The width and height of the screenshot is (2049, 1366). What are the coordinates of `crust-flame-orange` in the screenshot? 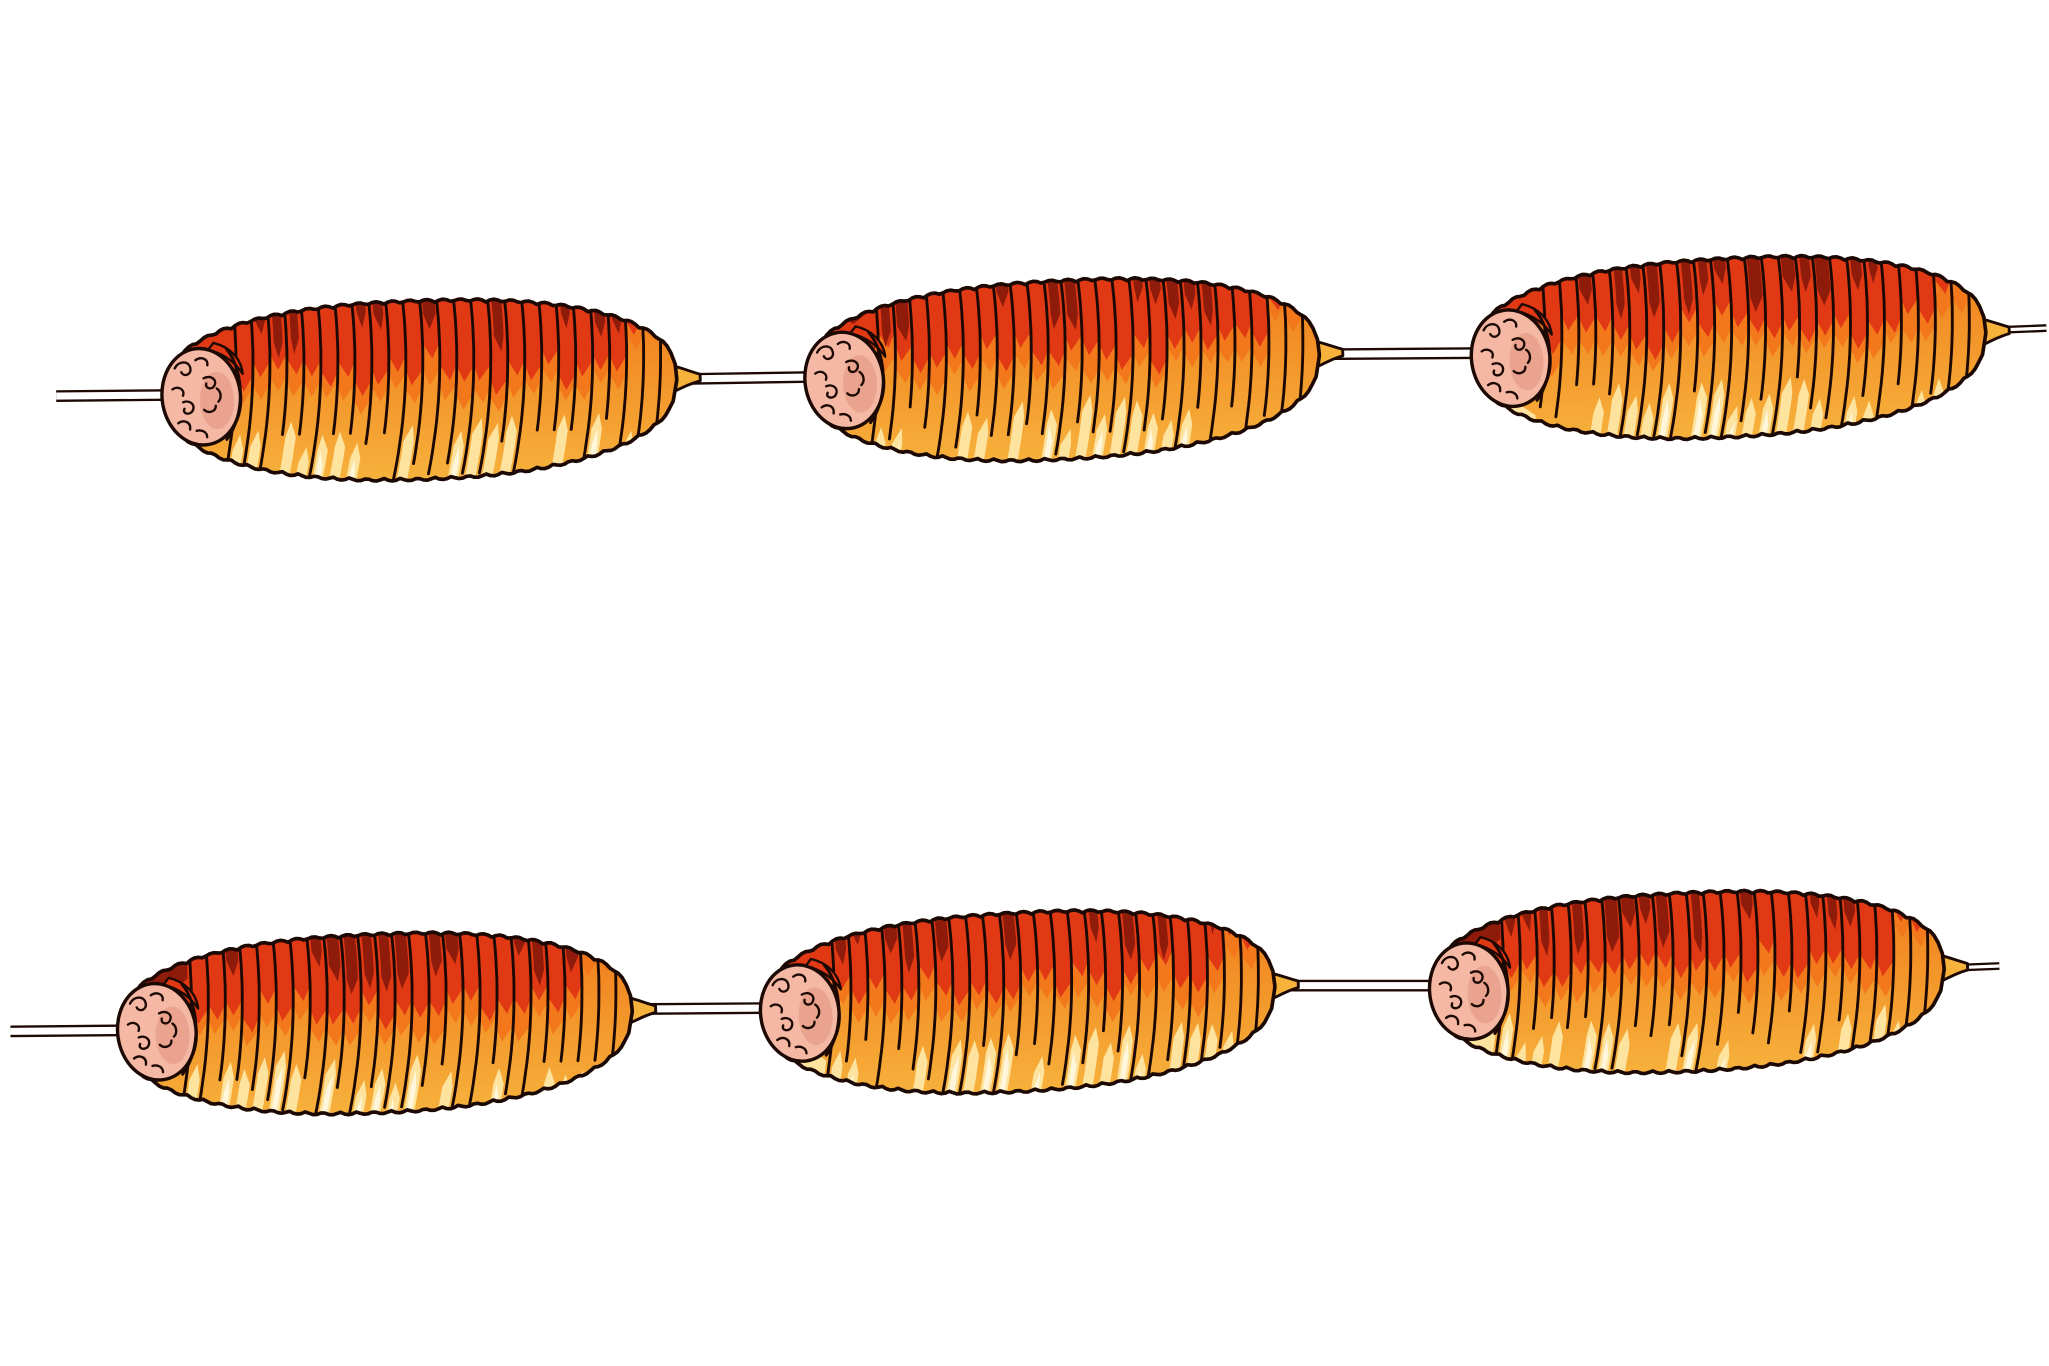 It's located at (1263, 929).